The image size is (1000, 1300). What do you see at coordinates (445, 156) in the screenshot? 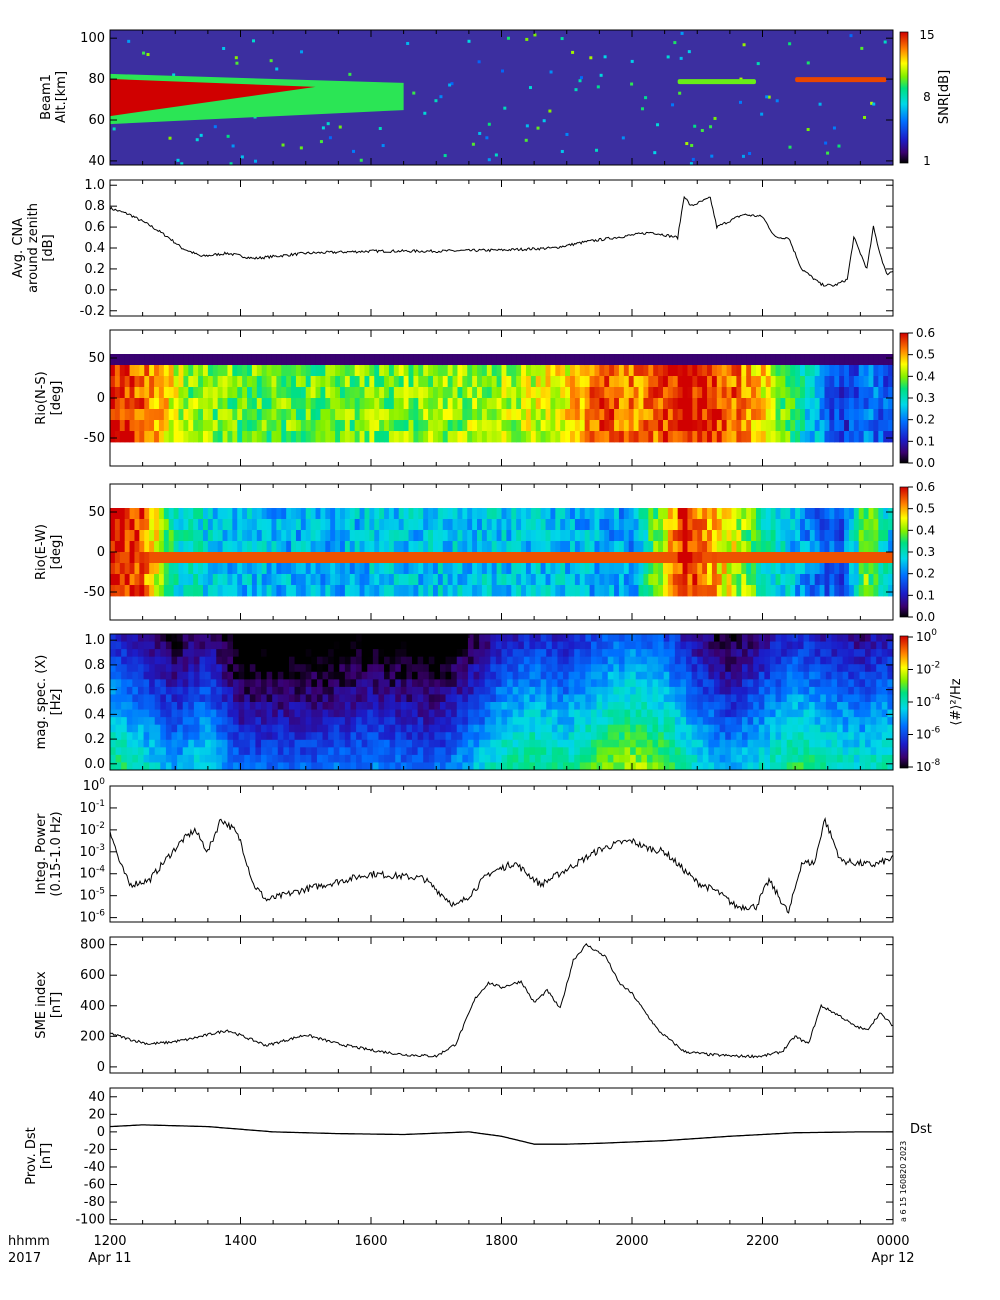
I see `snr-speckle` at bounding box center [445, 156].